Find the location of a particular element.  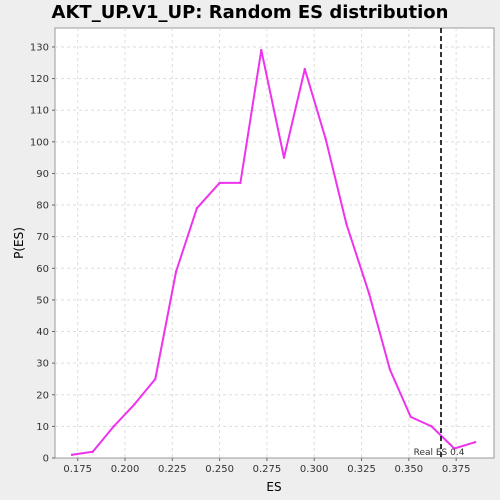

y-tick-label: 50 is located at coordinates (42, 300).